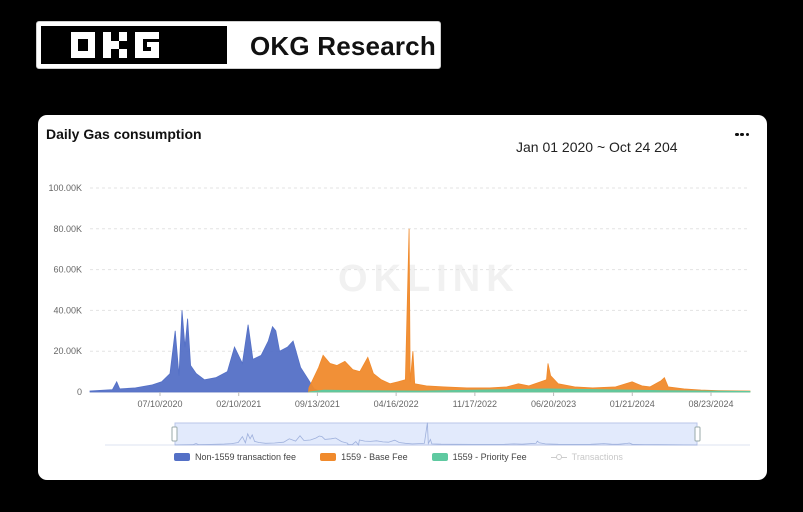  Describe the element at coordinates (67, 270) in the screenshot. I see `y-tick-label: 60.00K` at that location.